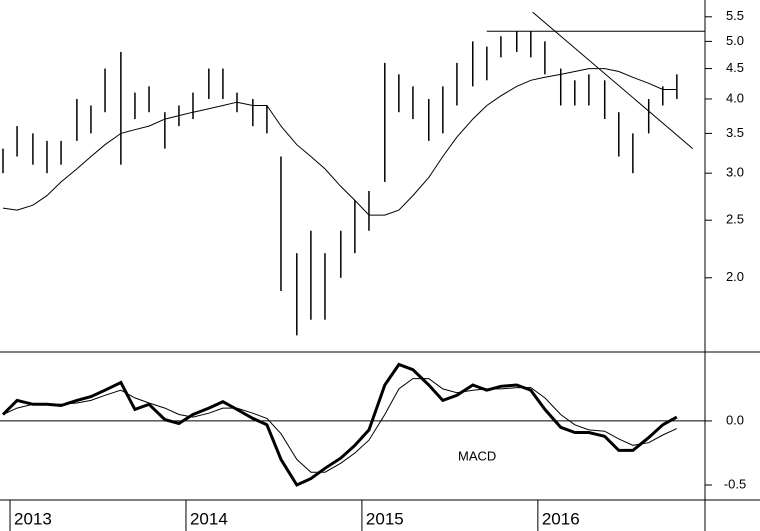 The width and height of the screenshot is (760, 531). What do you see at coordinates (735, 276) in the screenshot?
I see `y-tick-label: 2.0` at bounding box center [735, 276].